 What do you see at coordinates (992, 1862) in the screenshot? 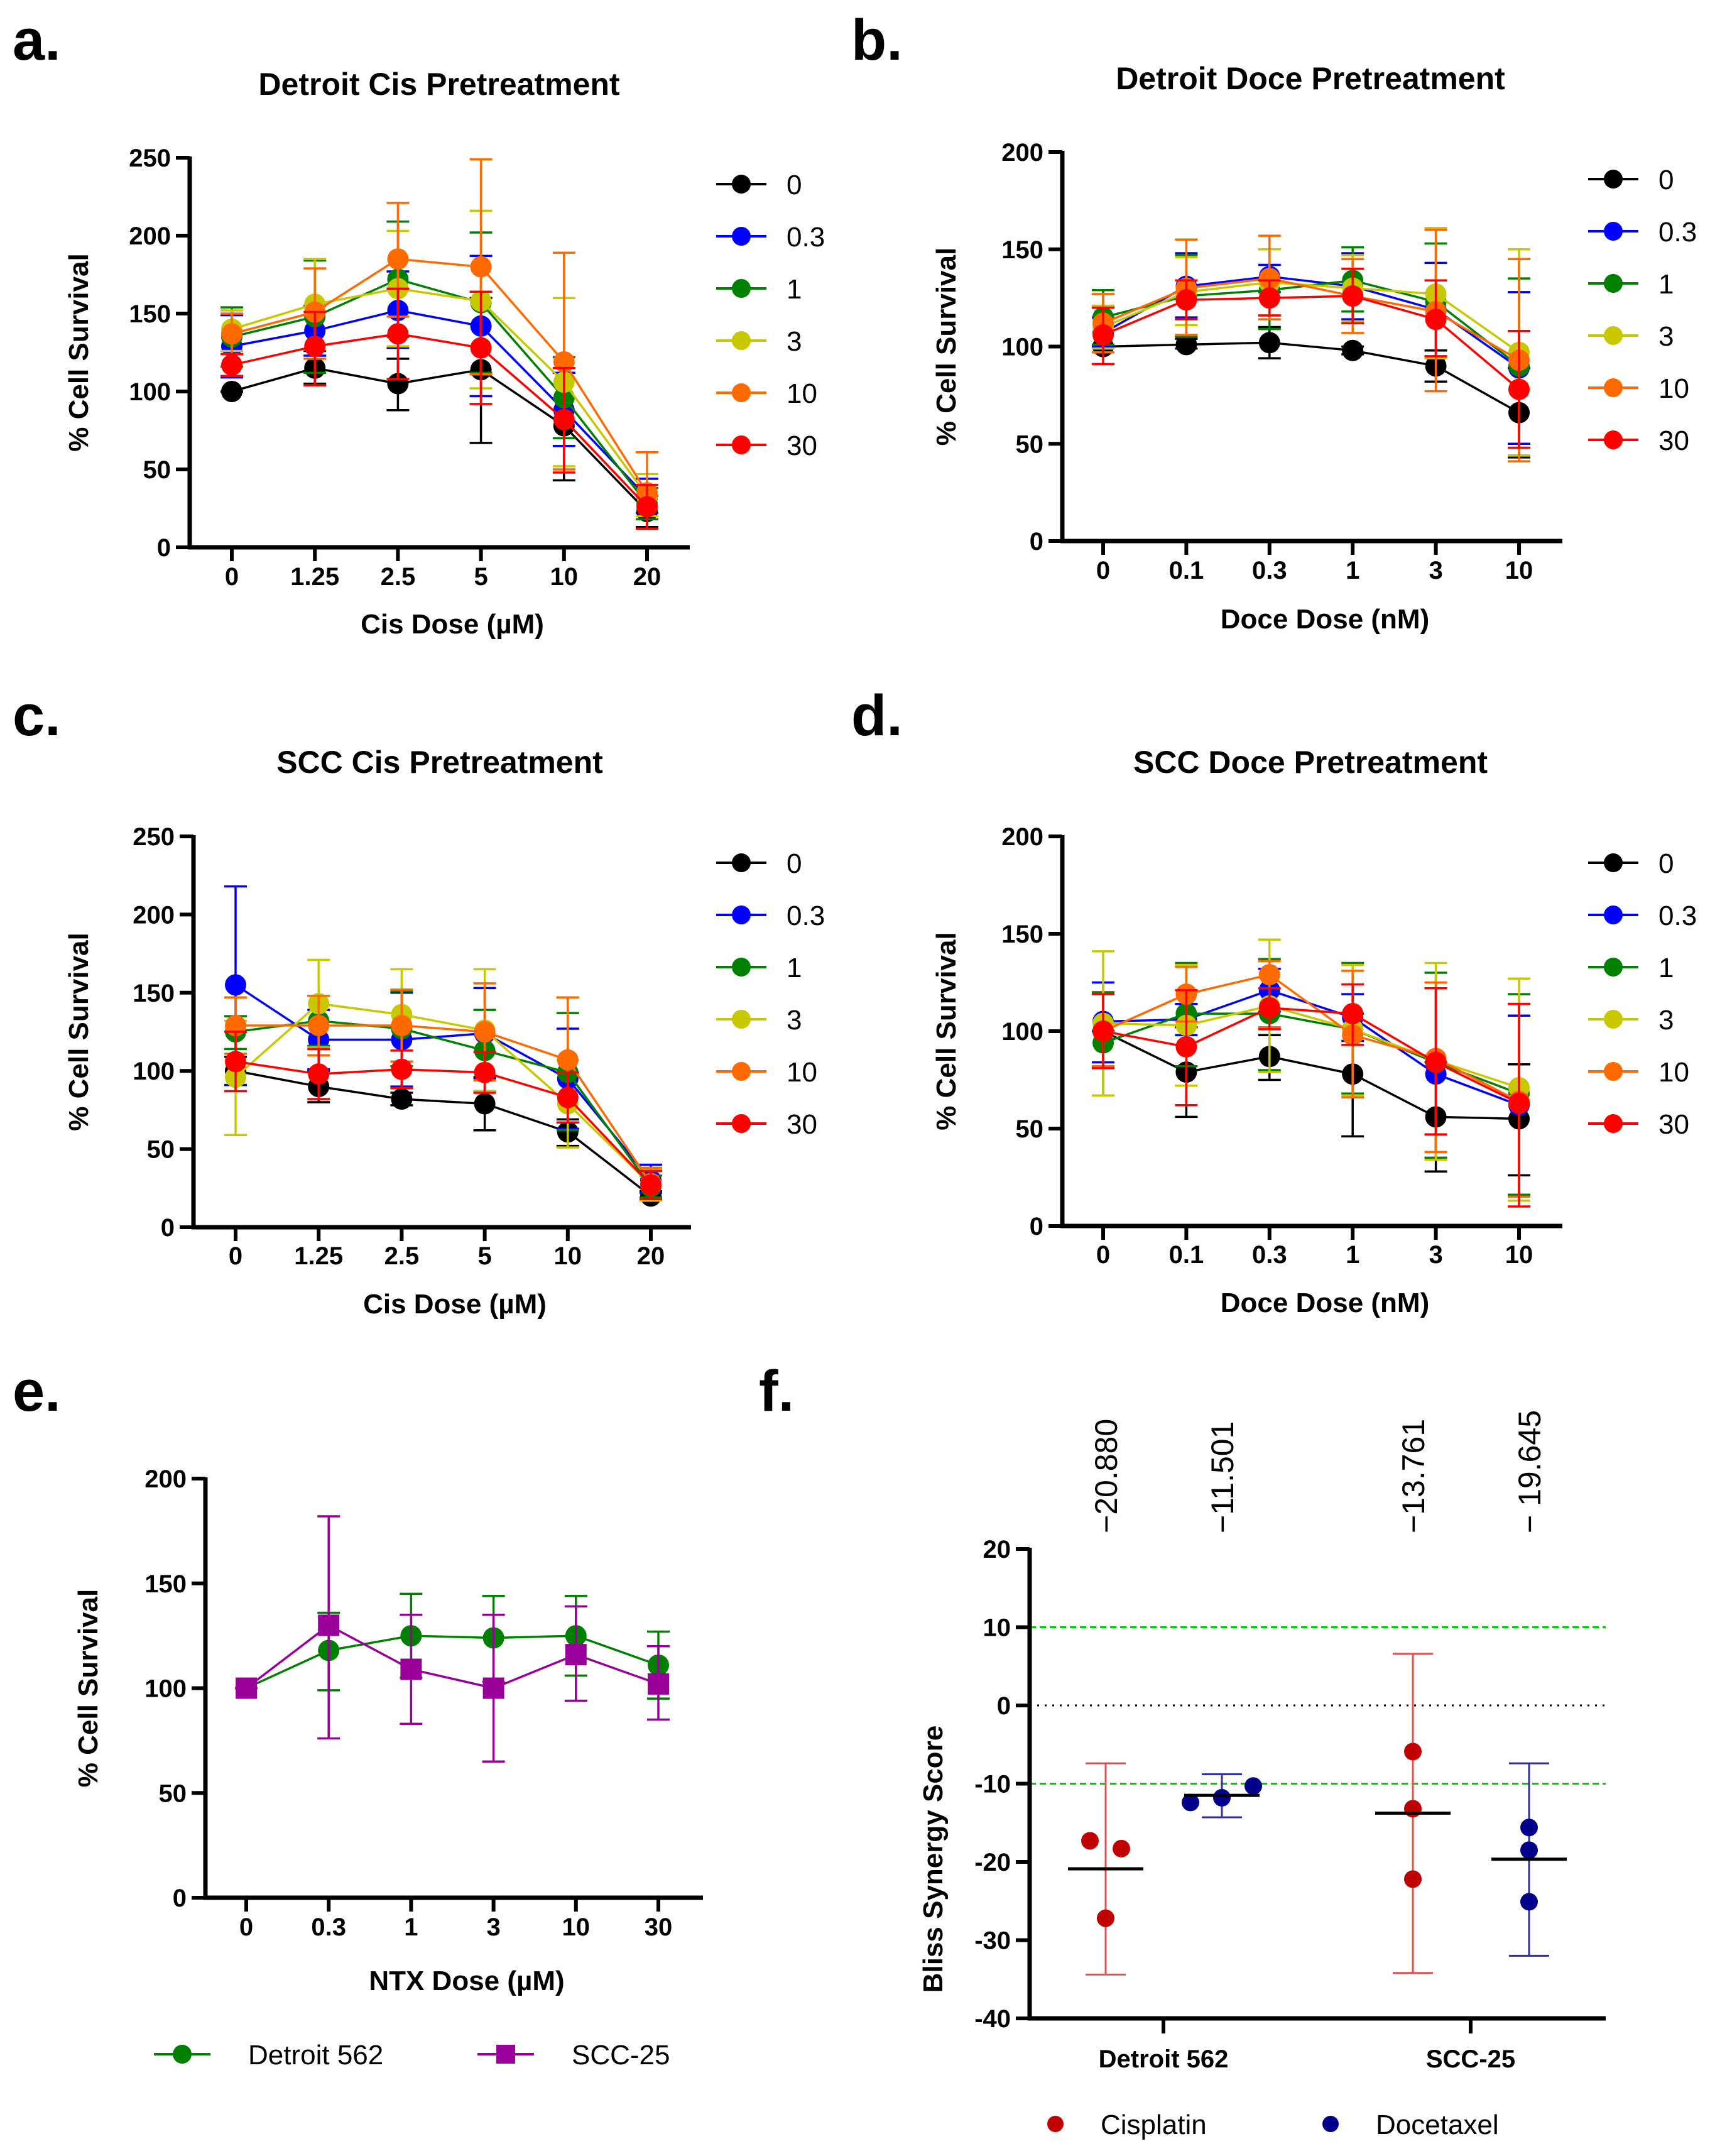
I see `y-tick-label: -20` at bounding box center [992, 1862].